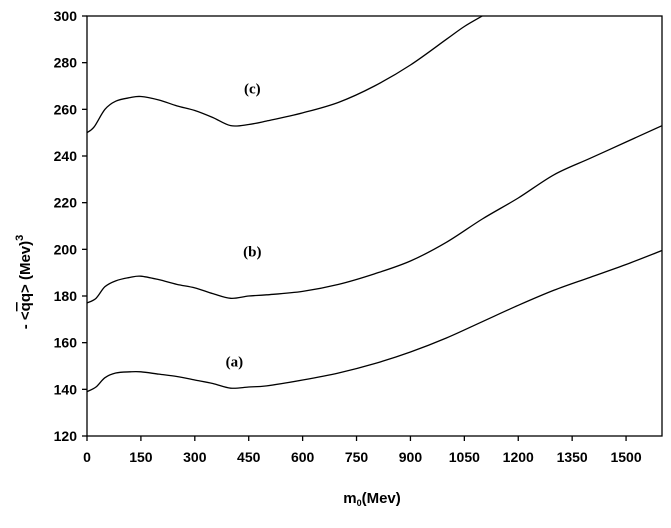  What do you see at coordinates (252, 253) in the screenshot?
I see `series-label: (b)` at bounding box center [252, 253].